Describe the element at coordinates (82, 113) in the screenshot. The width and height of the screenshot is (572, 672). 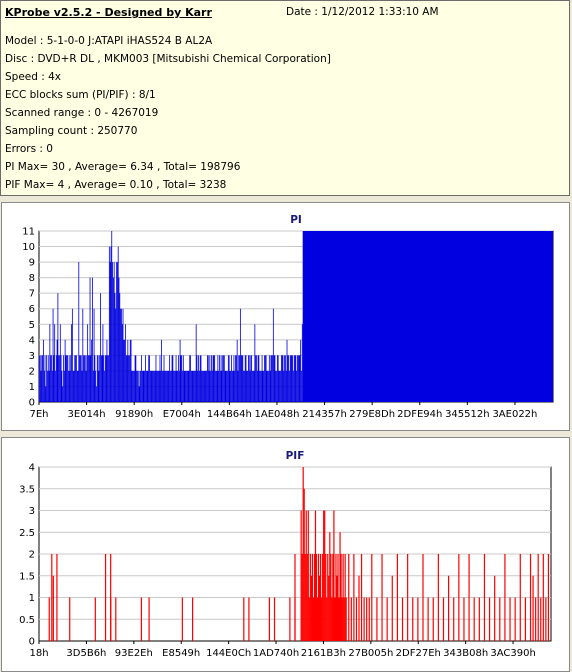
I see `info-scanned-range: Scanned range : 0 - 4267019` at that location.